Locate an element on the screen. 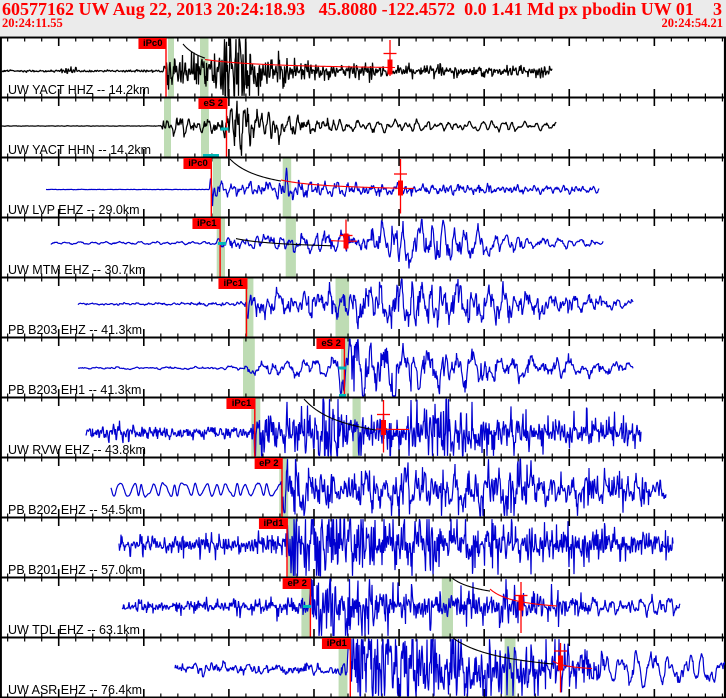  window-end-time: 20:24:54.21 is located at coordinates (692, 23).